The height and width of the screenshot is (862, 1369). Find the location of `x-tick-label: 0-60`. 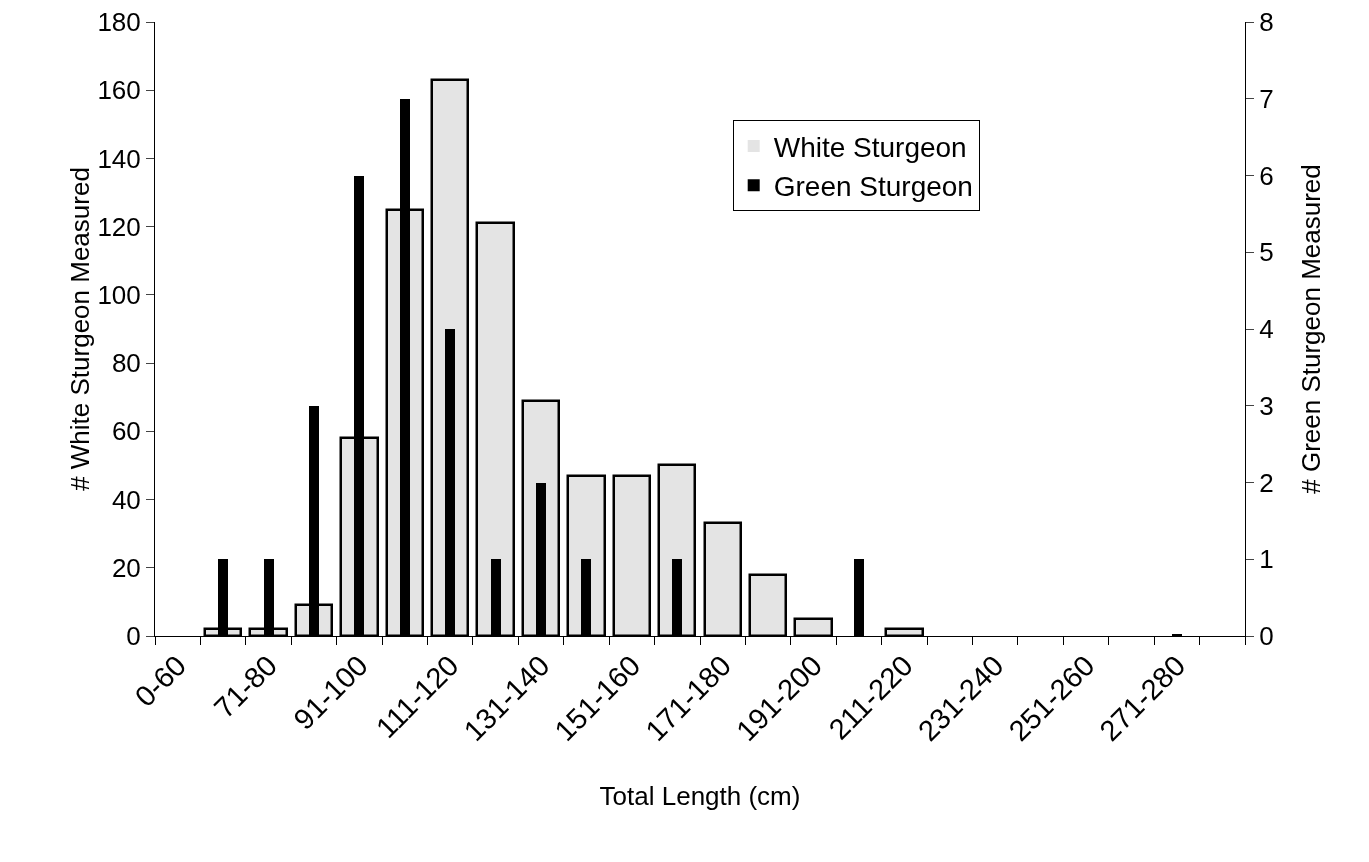

x-tick-label: 0-60 is located at coordinates (160, 681).